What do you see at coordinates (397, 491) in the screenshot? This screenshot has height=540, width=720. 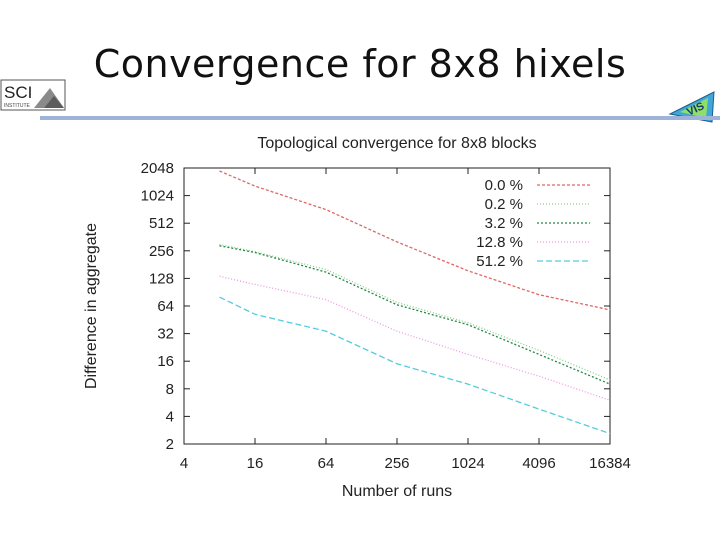 I see `x-axis-label: Number of runs` at bounding box center [397, 491].